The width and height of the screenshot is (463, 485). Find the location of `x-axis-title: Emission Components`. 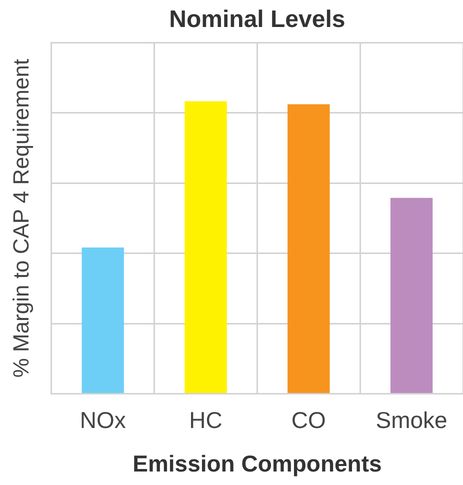

x-axis-title: Emission Components is located at coordinates (257, 463).